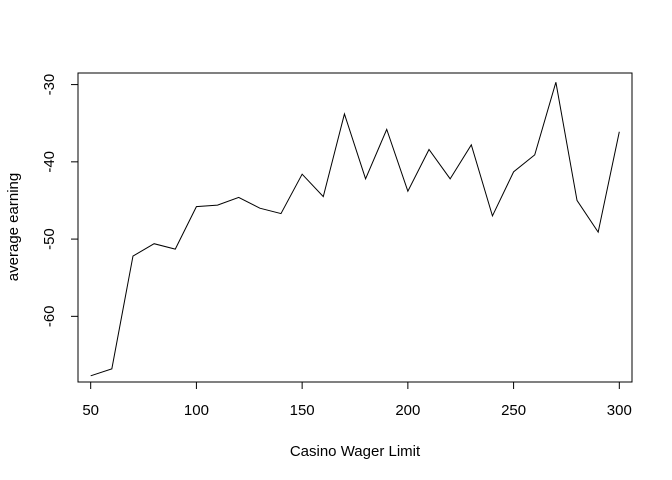  I want to click on x-axis-label: Casino Wager Limit, so click(355, 451).